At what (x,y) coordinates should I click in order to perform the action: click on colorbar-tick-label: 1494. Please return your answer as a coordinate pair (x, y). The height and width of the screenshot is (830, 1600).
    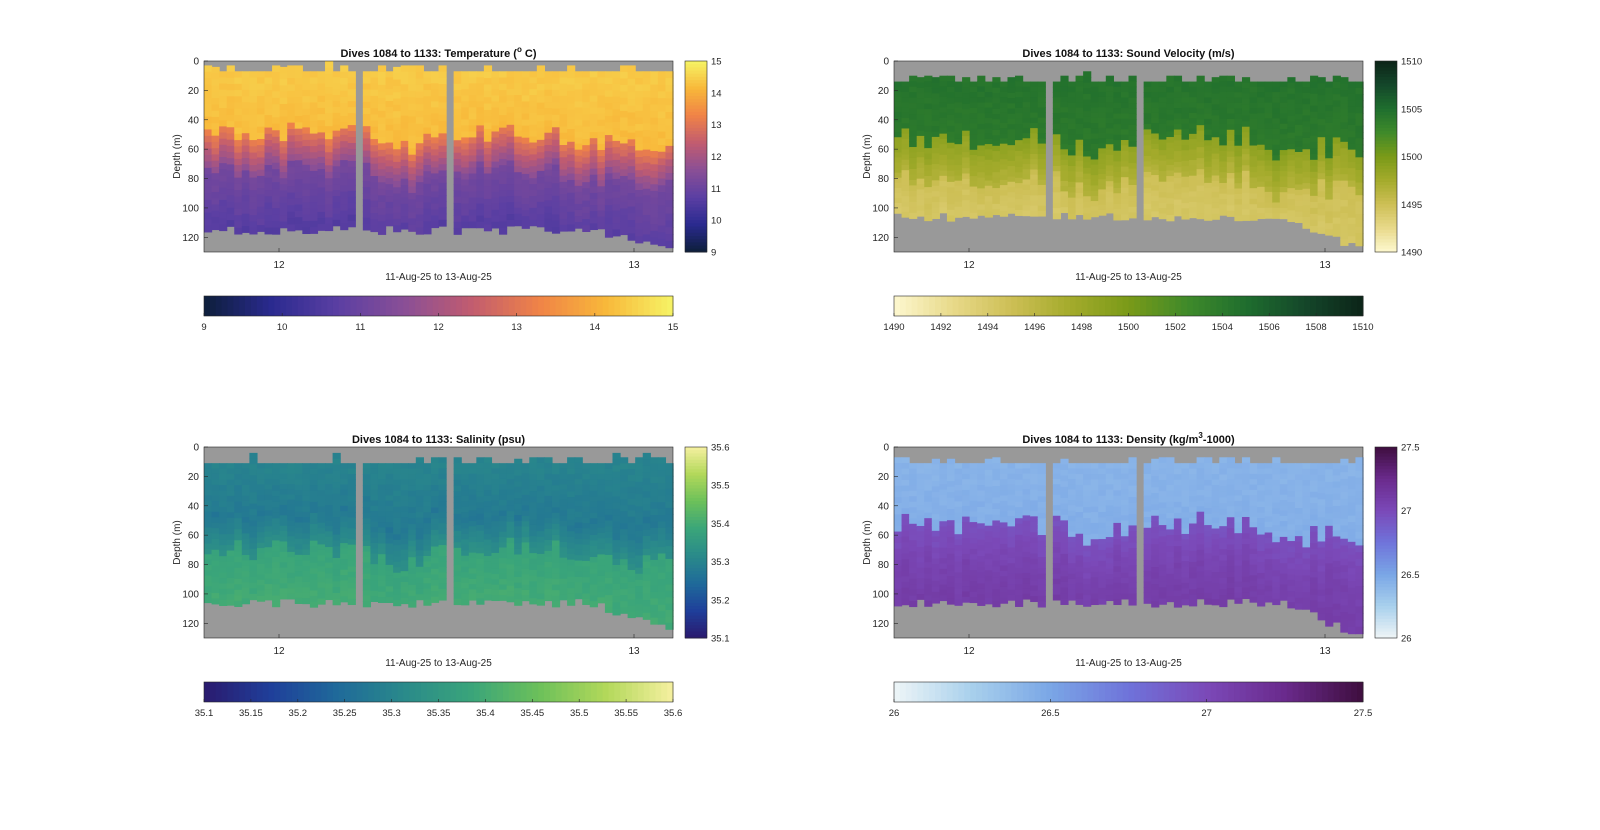
    Looking at the image, I should click on (987, 327).